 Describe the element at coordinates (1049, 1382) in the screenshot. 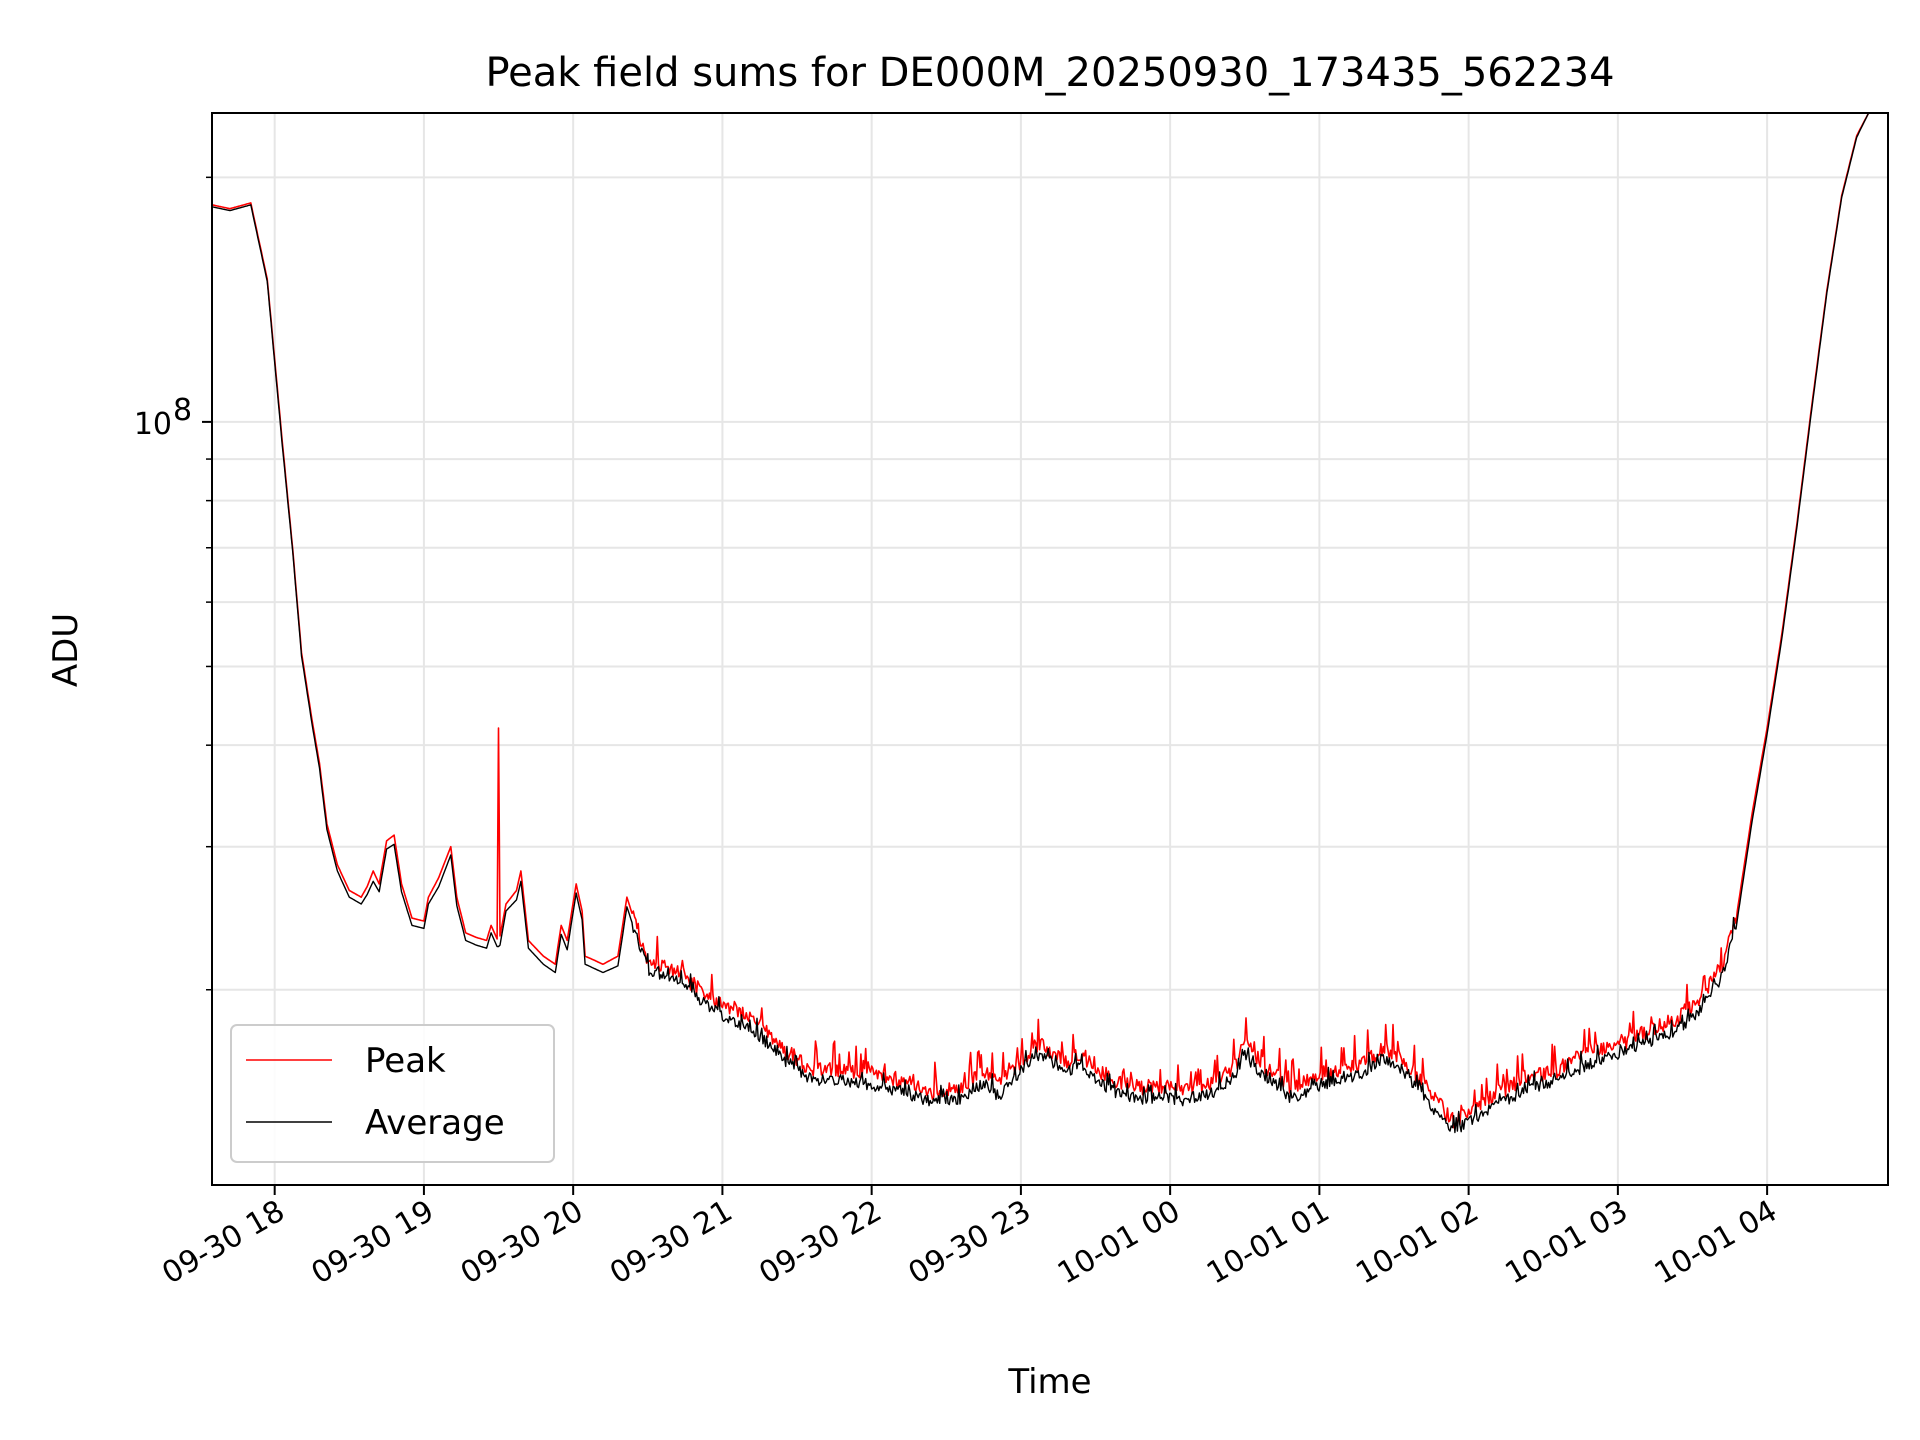

I see `x-axis-label: Time` at that location.